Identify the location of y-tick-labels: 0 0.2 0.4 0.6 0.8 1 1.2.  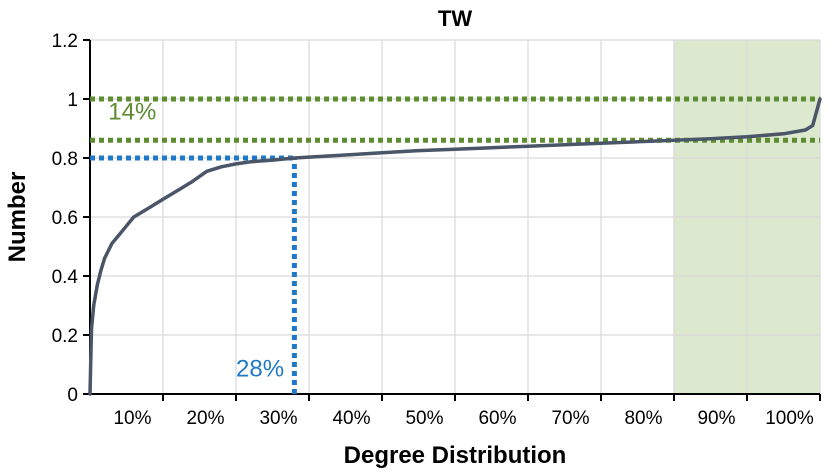
(71, 218).